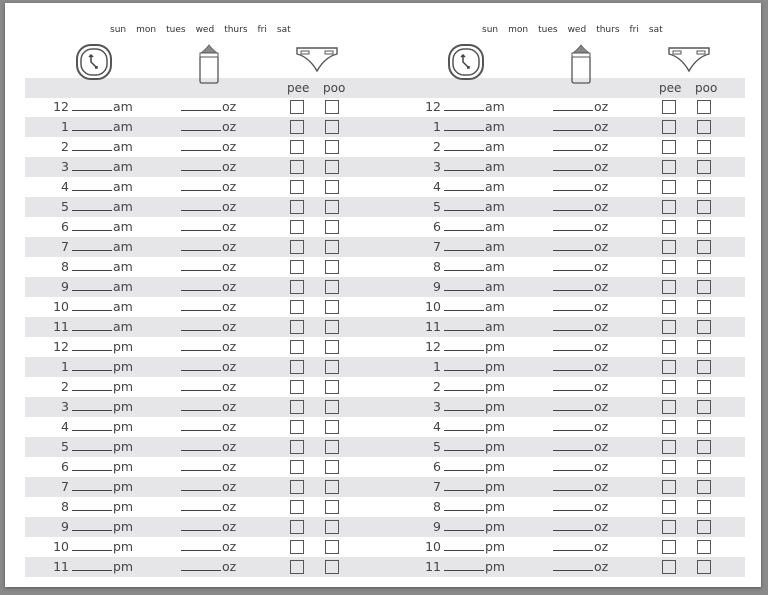 This screenshot has height=595, width=768. Describe the element at coordinates (262, 30) in the screenshot. I see `day-fri: fri` at that location.